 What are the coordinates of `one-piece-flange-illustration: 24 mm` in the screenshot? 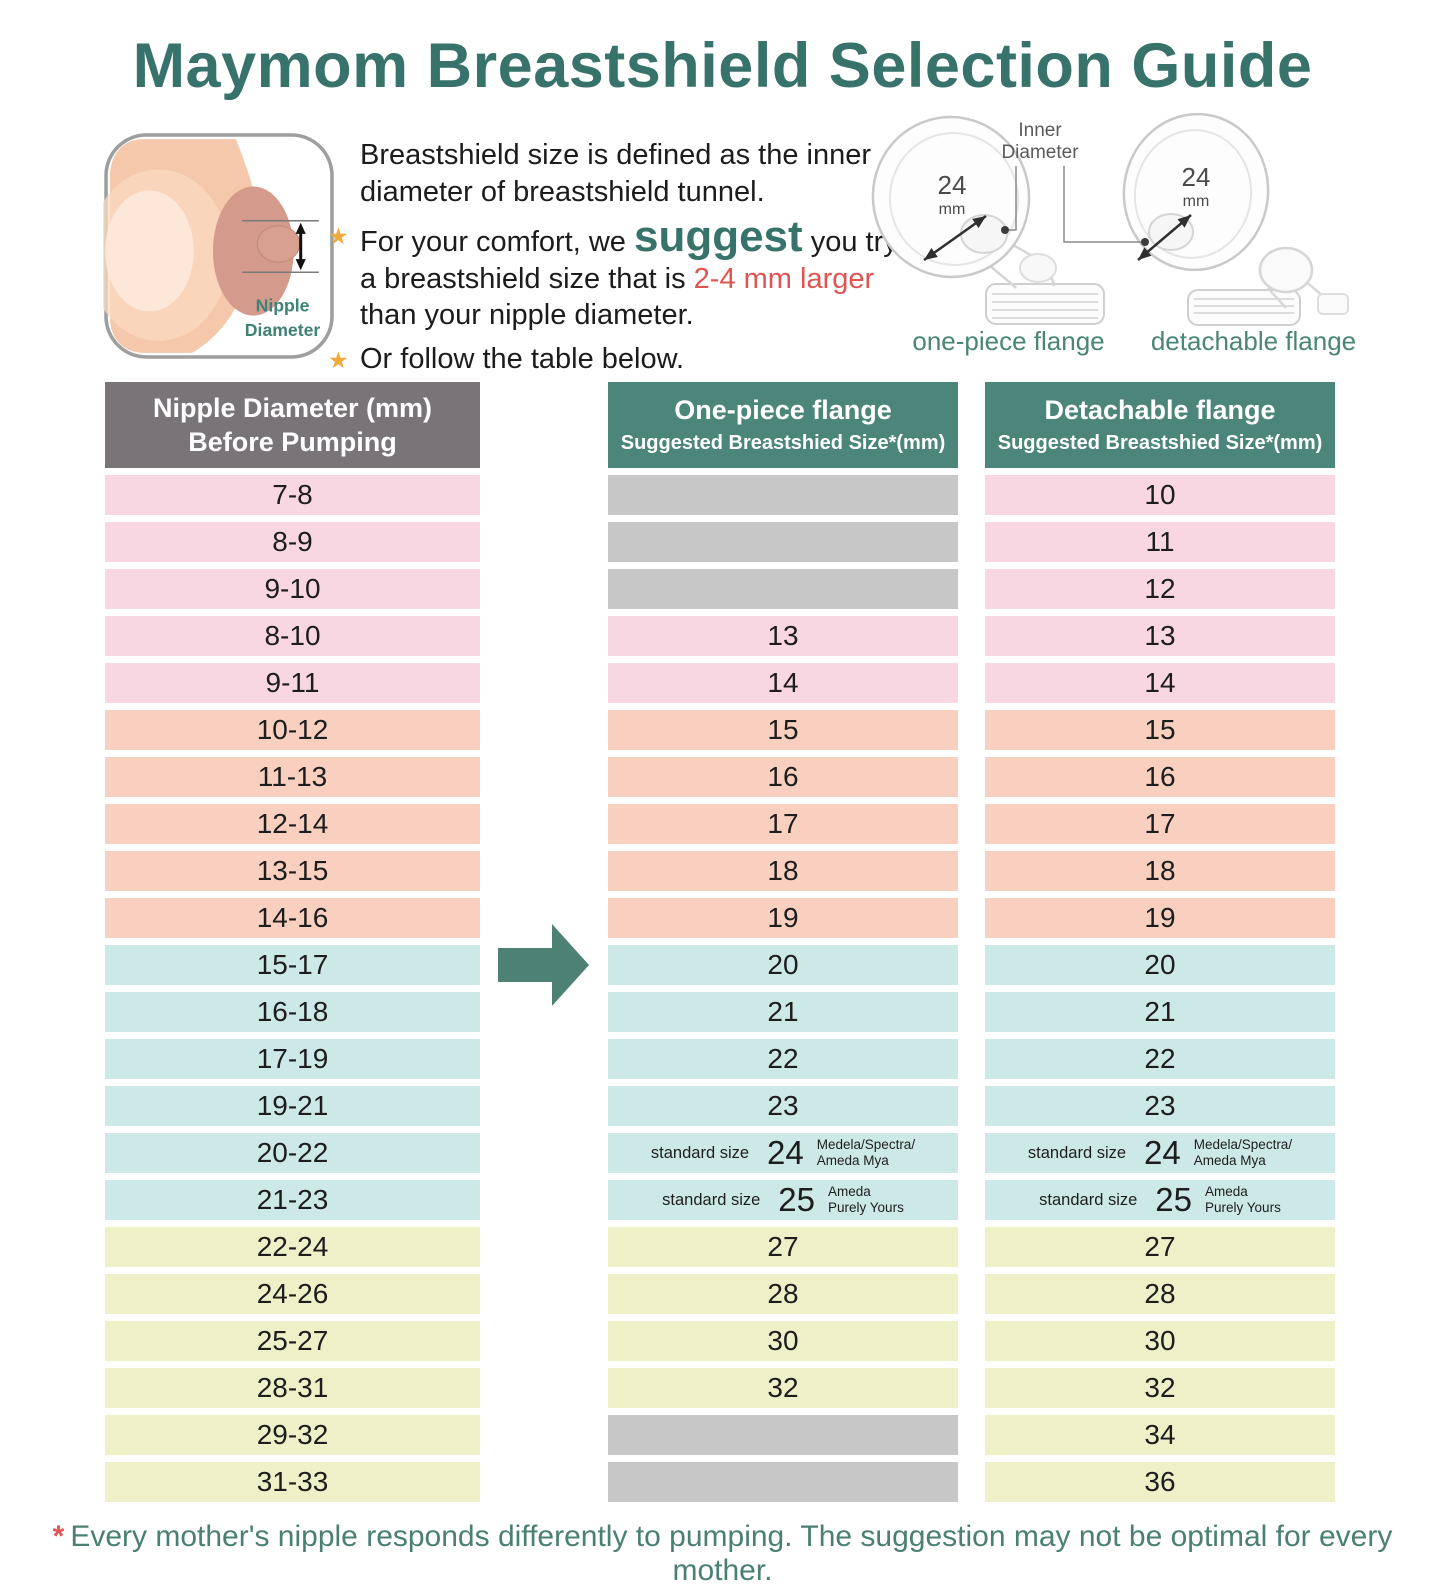 It's located at (988, 220).